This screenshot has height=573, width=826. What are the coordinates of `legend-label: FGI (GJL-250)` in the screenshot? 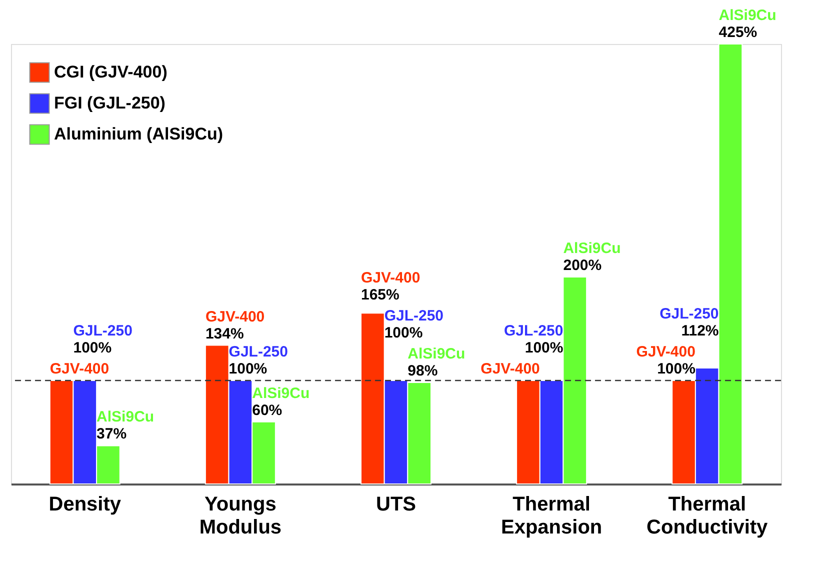 It's located at (110, 103).